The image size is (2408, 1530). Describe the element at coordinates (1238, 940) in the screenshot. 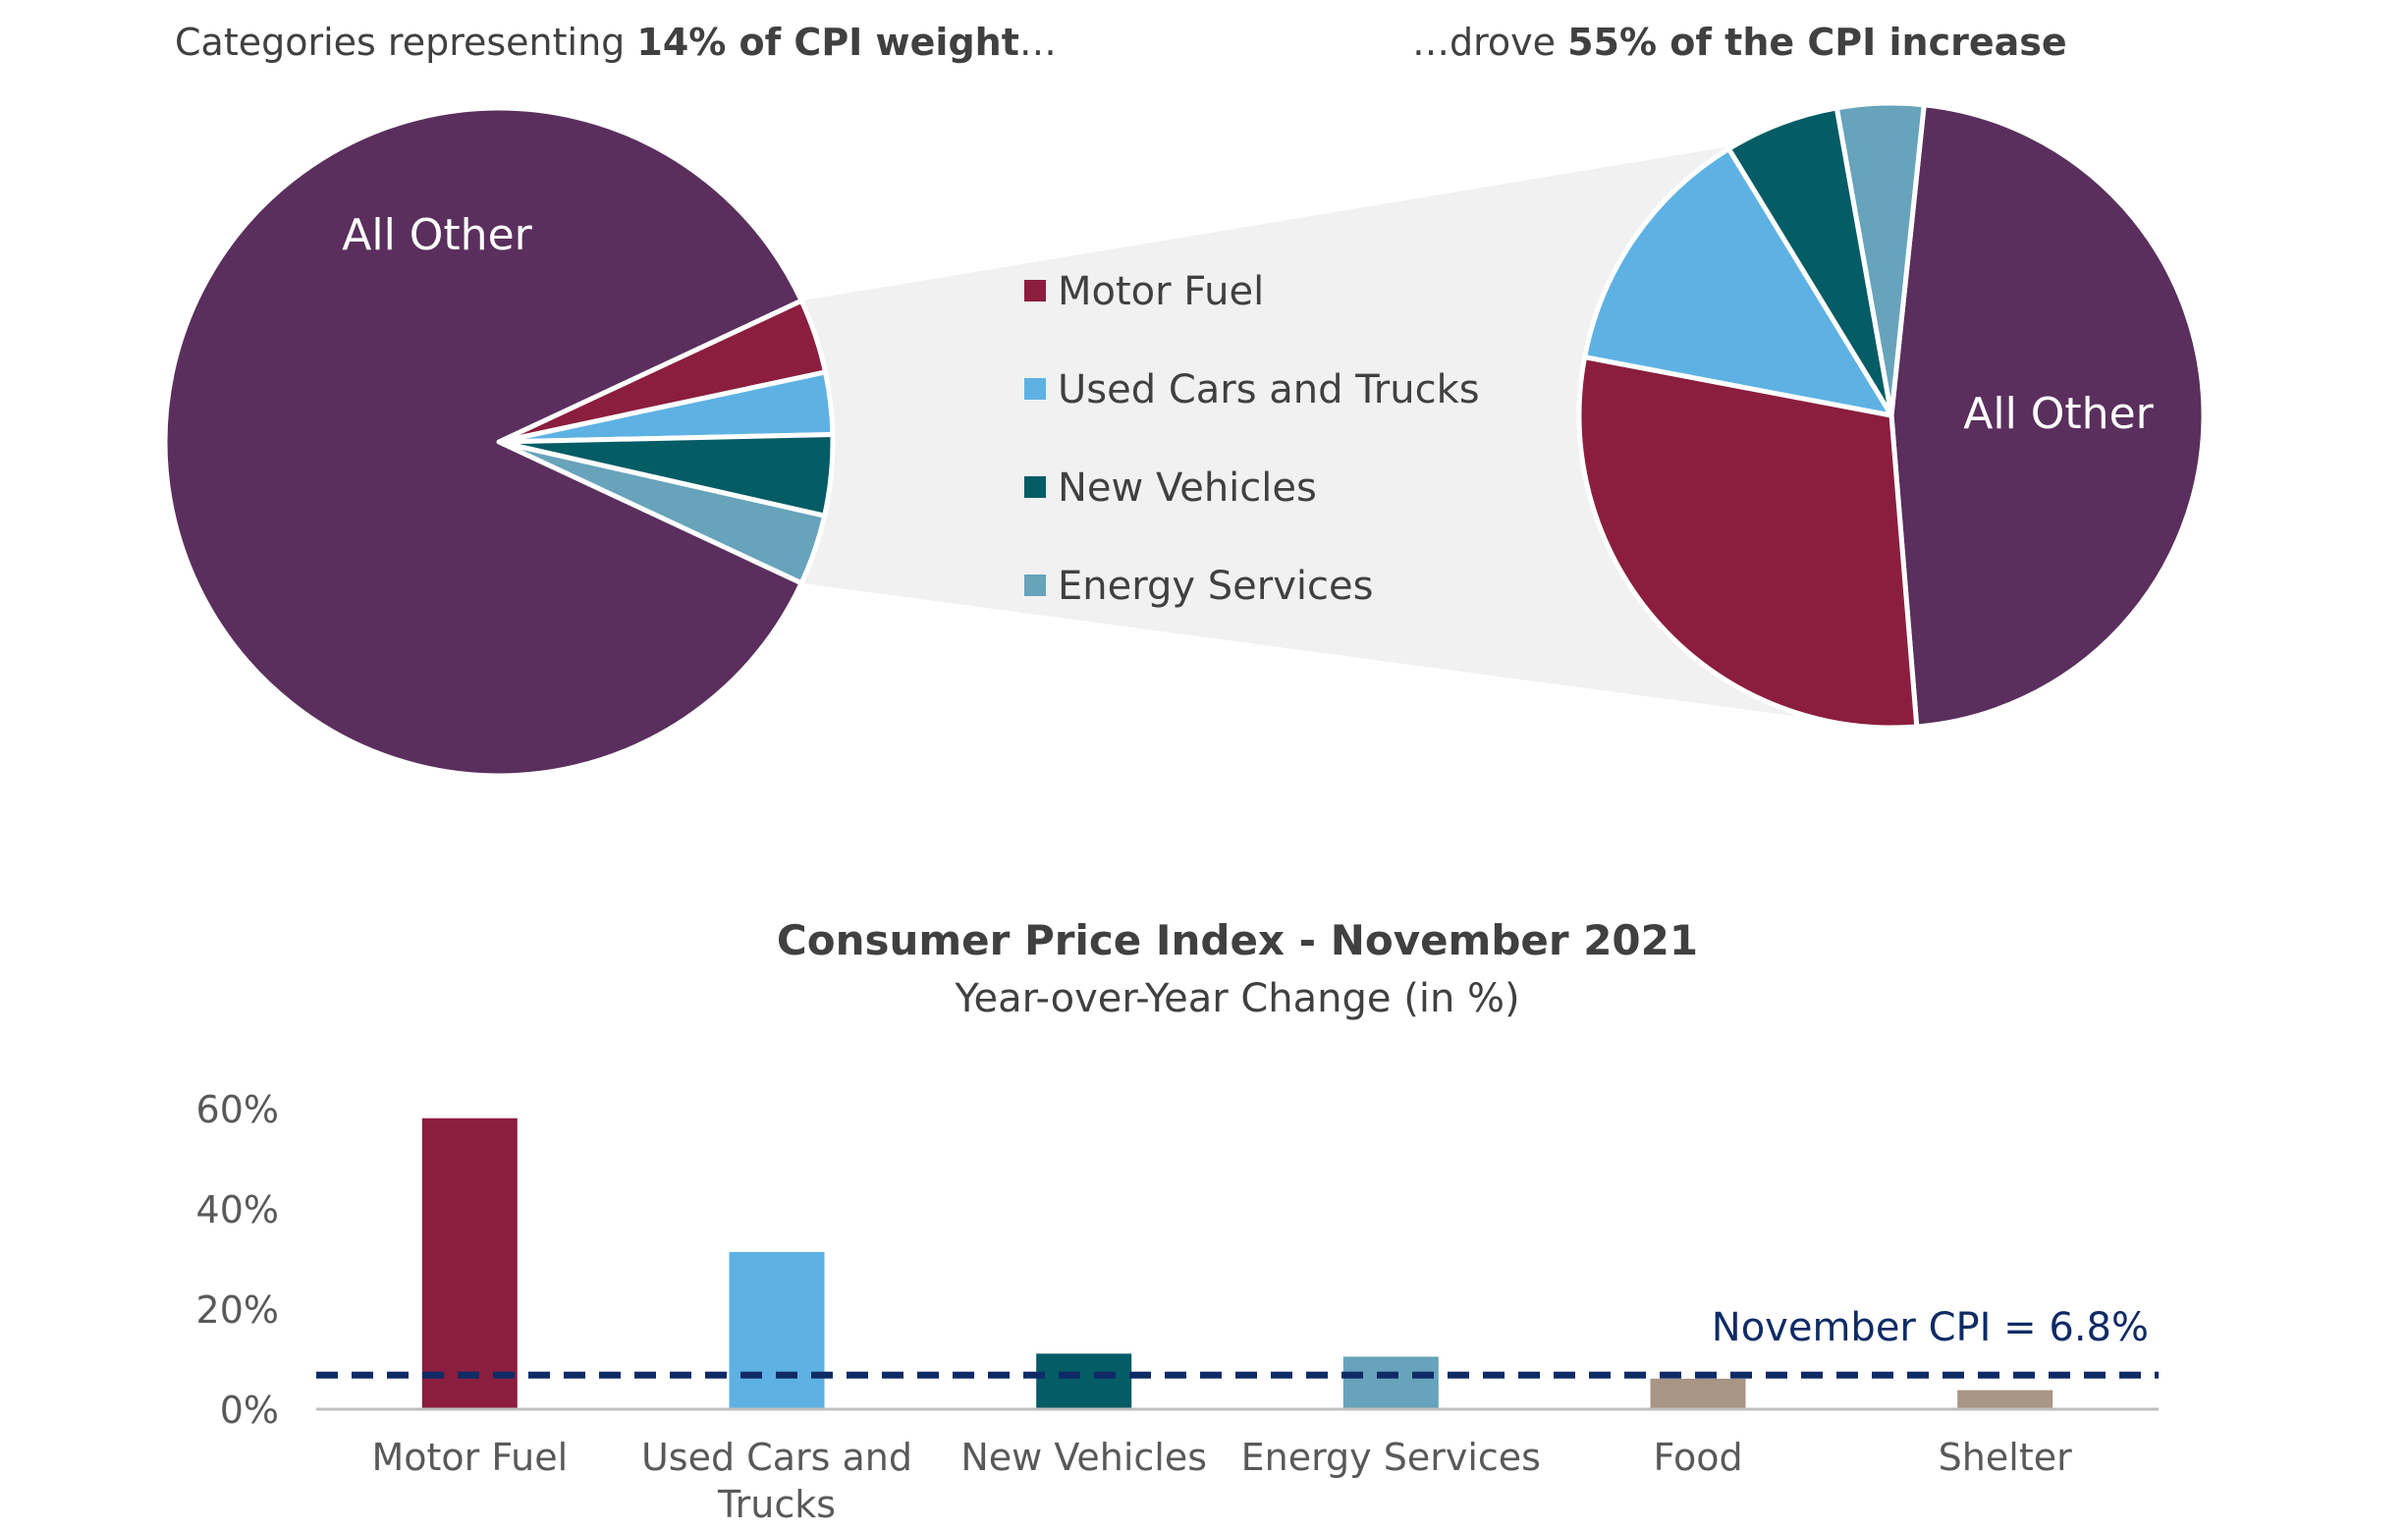

I see `bar-chart-title: Consumer Price Index - November 2021` at that location.